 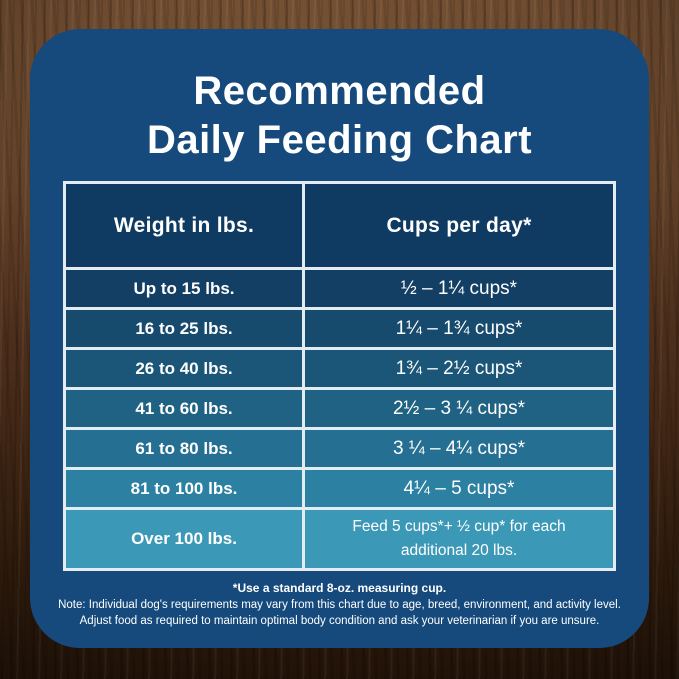 I want to click on page-title-line1: Recommended, so click(x=339, y=91).